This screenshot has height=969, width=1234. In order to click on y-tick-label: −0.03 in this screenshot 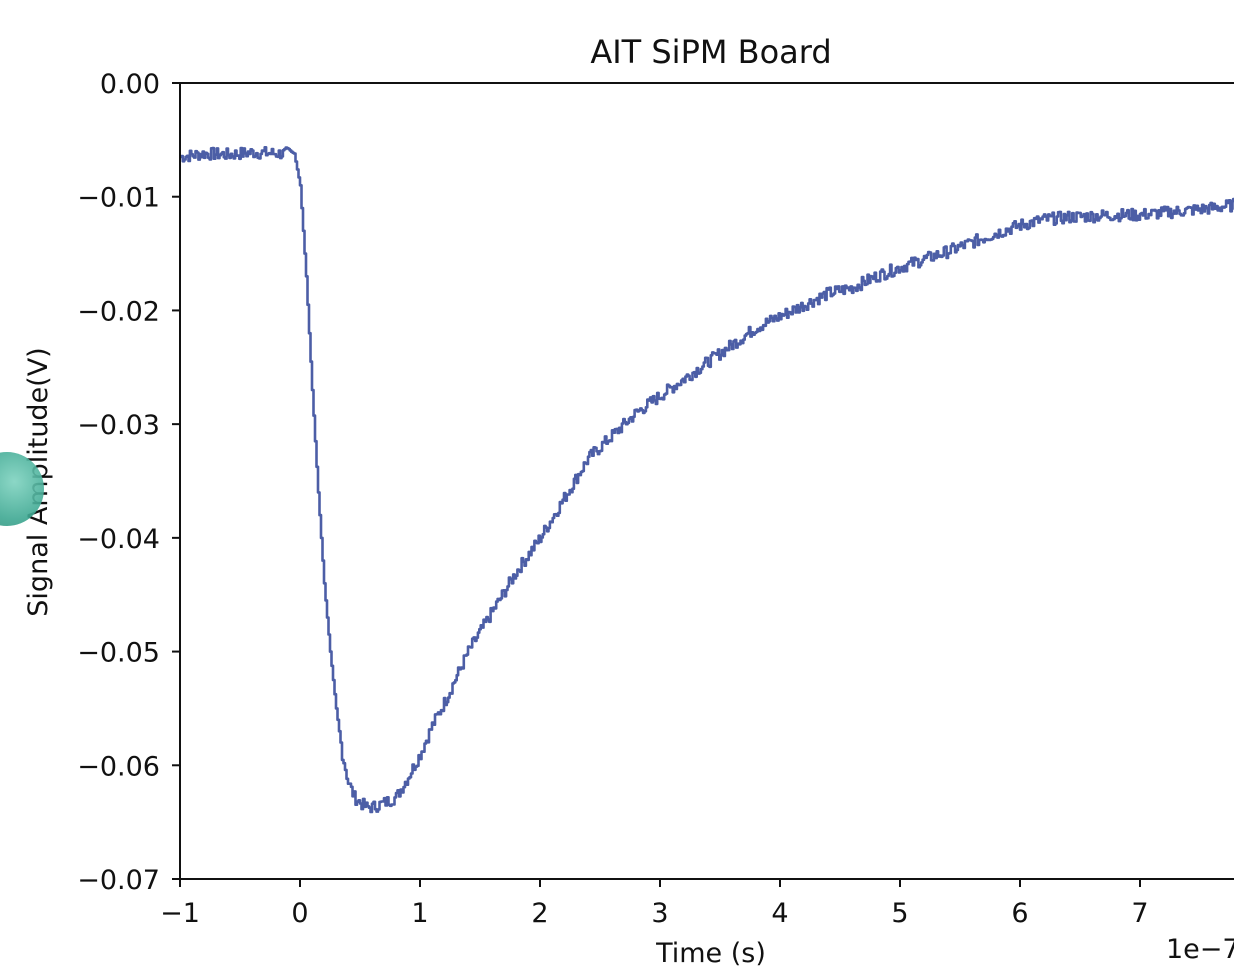, I will do `click(118, 425)`.